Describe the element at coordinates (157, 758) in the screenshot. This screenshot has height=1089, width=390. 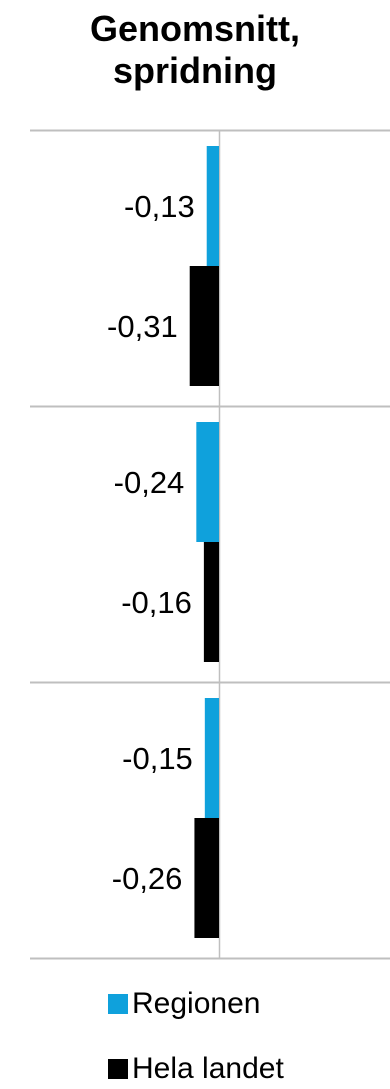
I see `data-label: -0,15` at that location.